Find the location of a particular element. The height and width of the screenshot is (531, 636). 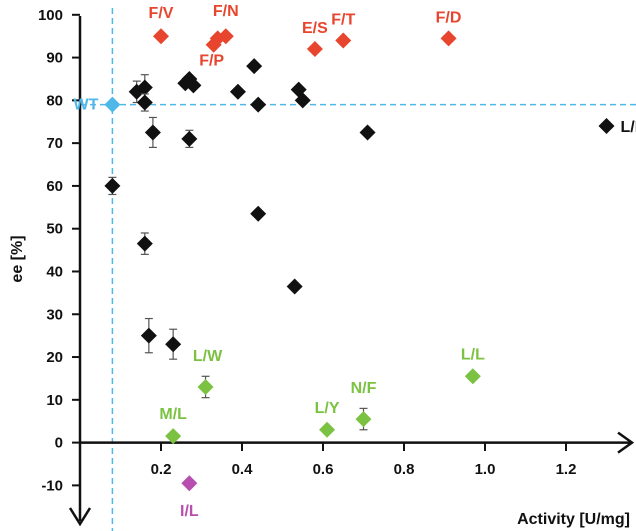

y-tick-label: 70 is located at coordinates (54, 143).